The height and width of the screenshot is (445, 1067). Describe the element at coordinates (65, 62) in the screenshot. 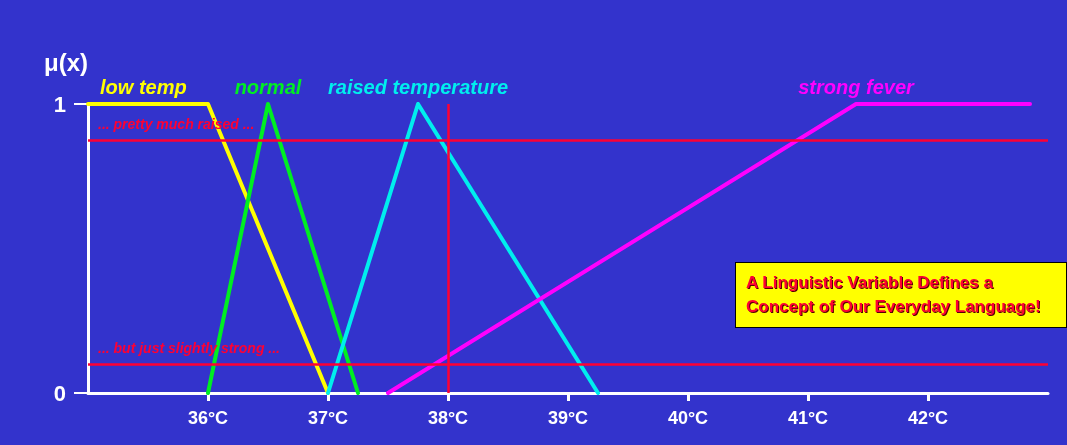

I see `y-axis-title: μ(x)` at that location.